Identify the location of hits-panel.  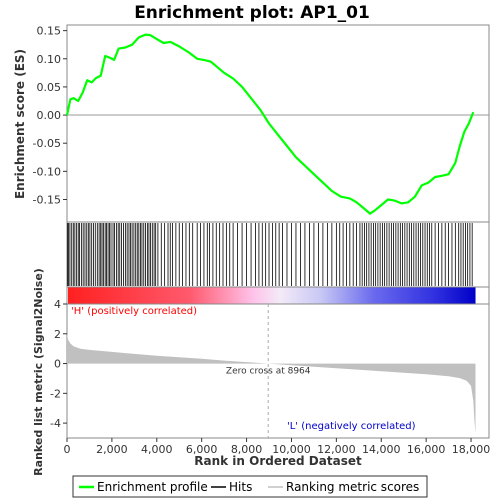
(278, 254).